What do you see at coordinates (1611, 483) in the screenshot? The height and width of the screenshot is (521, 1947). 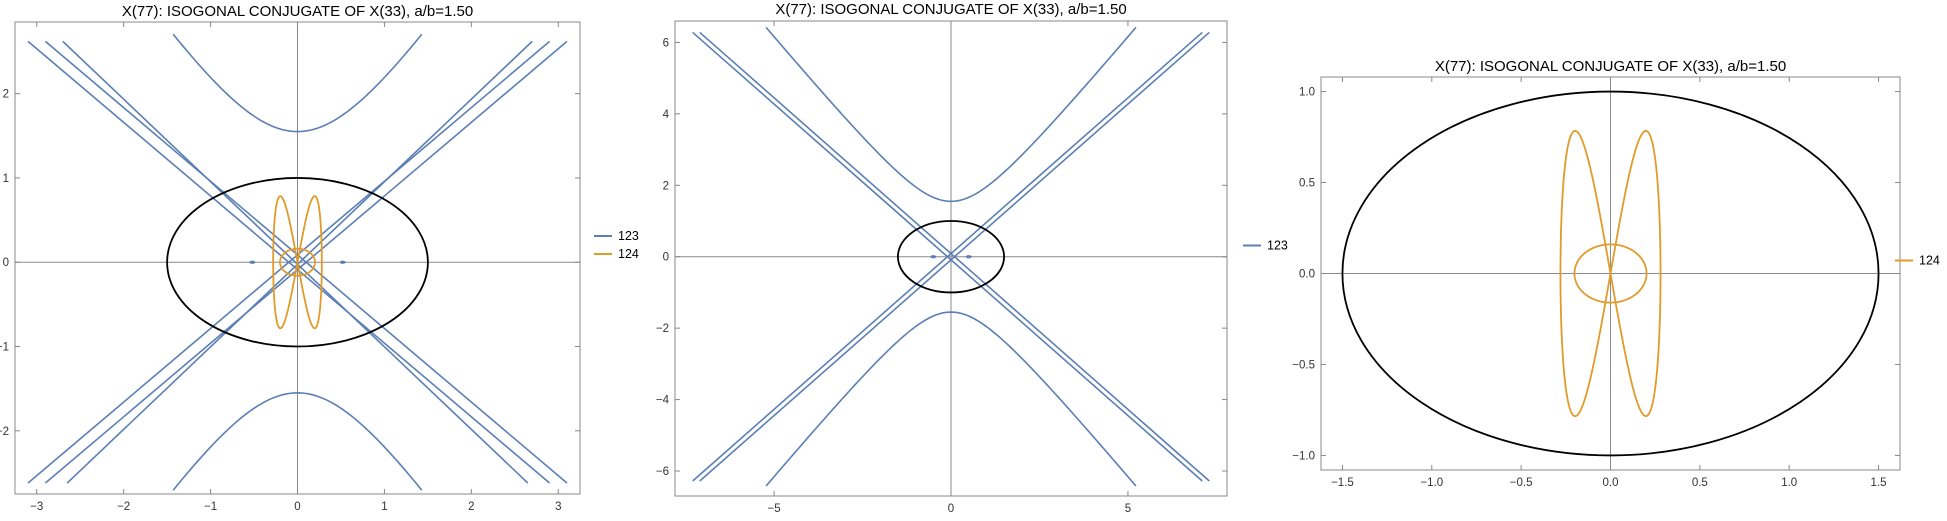 I see `x-tick-label: 0.0` at bounding box center [1611, 483].